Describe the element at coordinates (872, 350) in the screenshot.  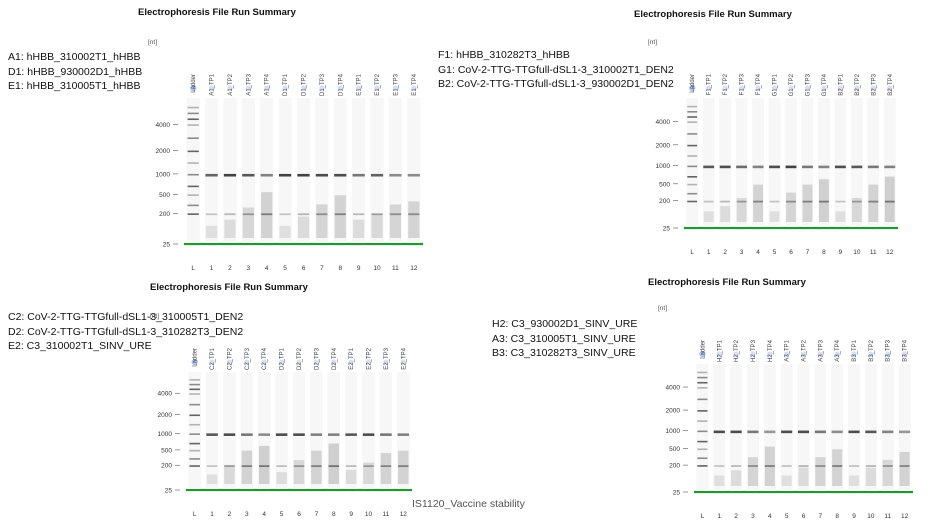
I see `lane-label: B3_TP2` at that location.